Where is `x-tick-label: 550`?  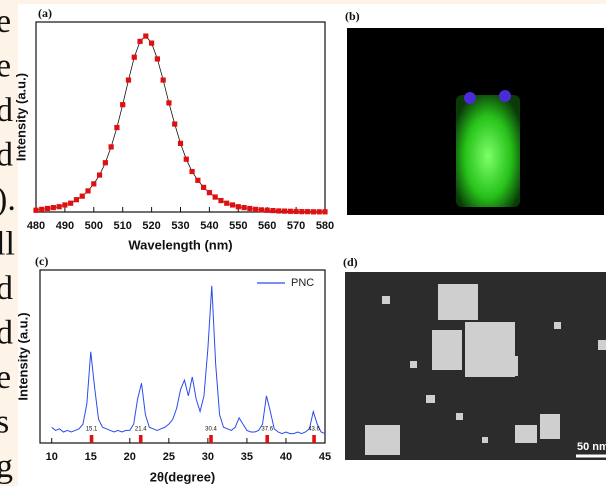 x-tick-label: 550 is located at coordinates (238, 226).